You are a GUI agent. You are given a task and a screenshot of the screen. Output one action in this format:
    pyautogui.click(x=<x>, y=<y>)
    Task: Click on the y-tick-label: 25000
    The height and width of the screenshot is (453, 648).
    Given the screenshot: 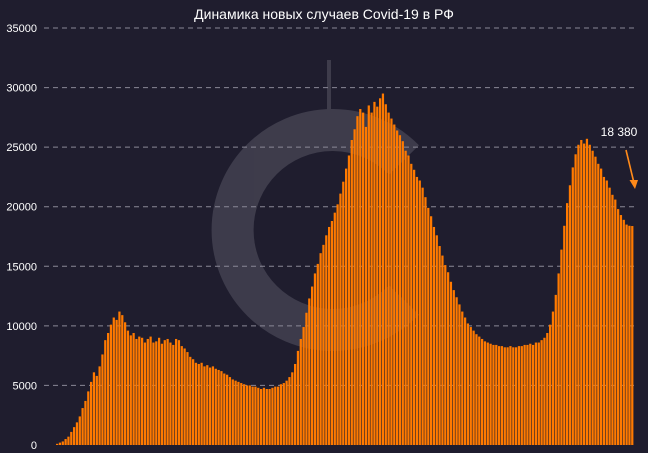 What is the action you would take?
    pyautogui.click(x=21, y=148)
    